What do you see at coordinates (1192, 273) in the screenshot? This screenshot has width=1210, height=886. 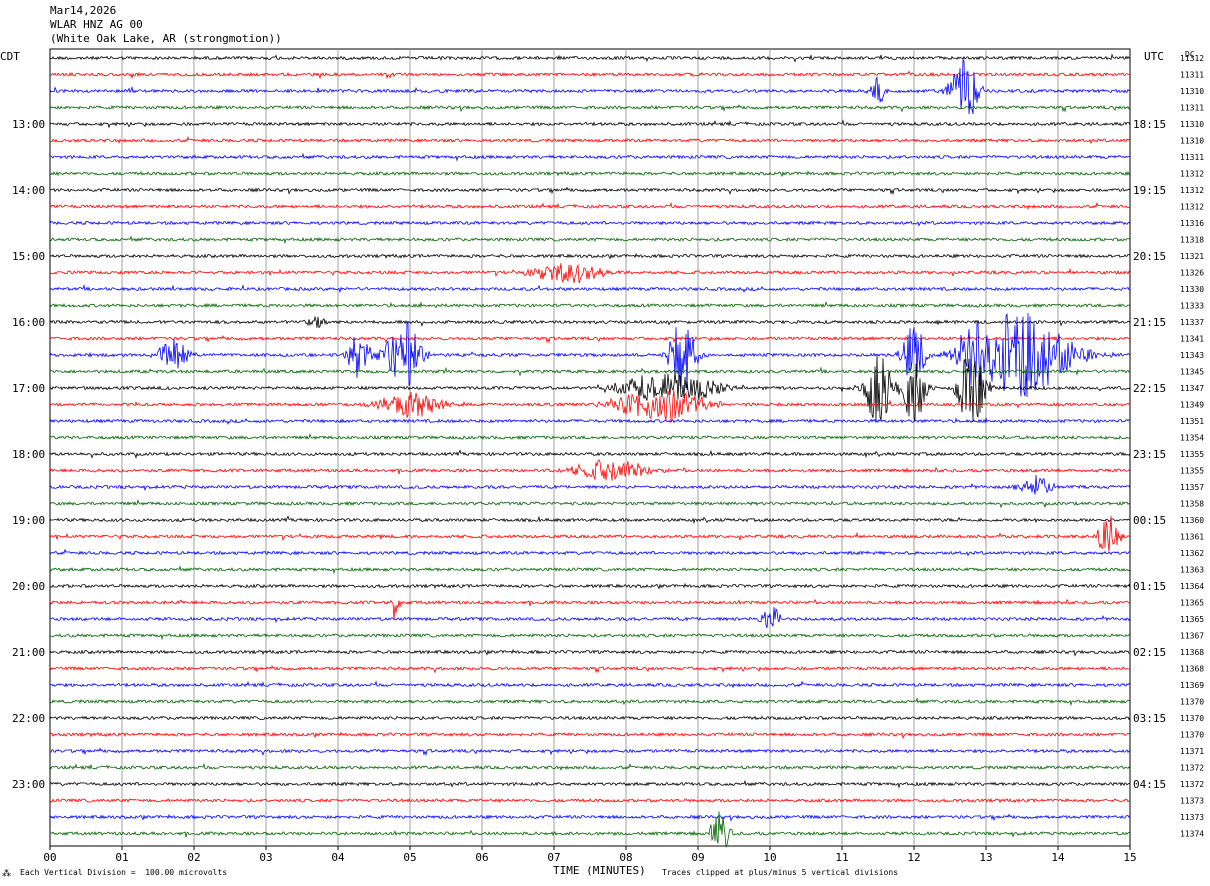 I see `dc-offset-label: 11326` at bounding box center [1192, 273].